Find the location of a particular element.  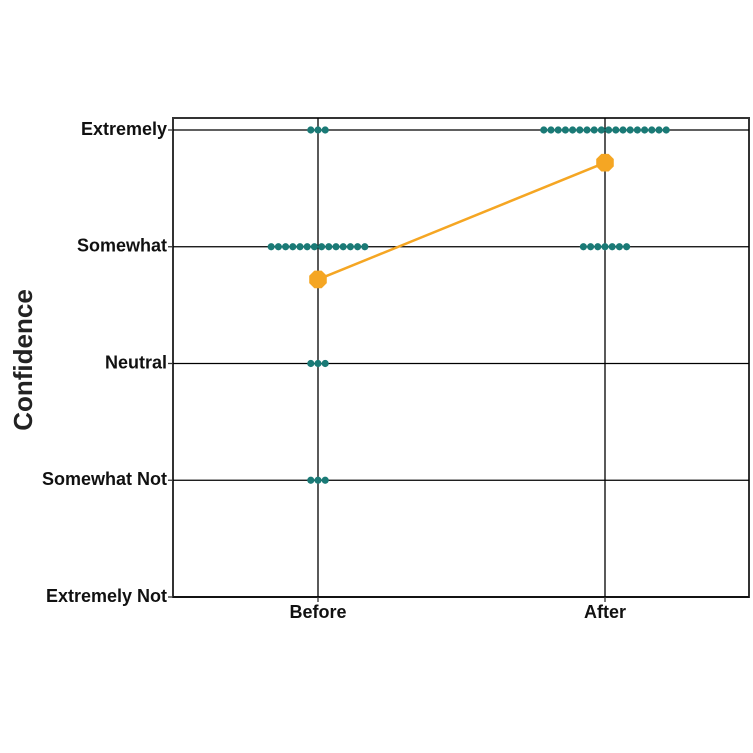

y-tick-label: Extremely is located at coordinates (124, 129).